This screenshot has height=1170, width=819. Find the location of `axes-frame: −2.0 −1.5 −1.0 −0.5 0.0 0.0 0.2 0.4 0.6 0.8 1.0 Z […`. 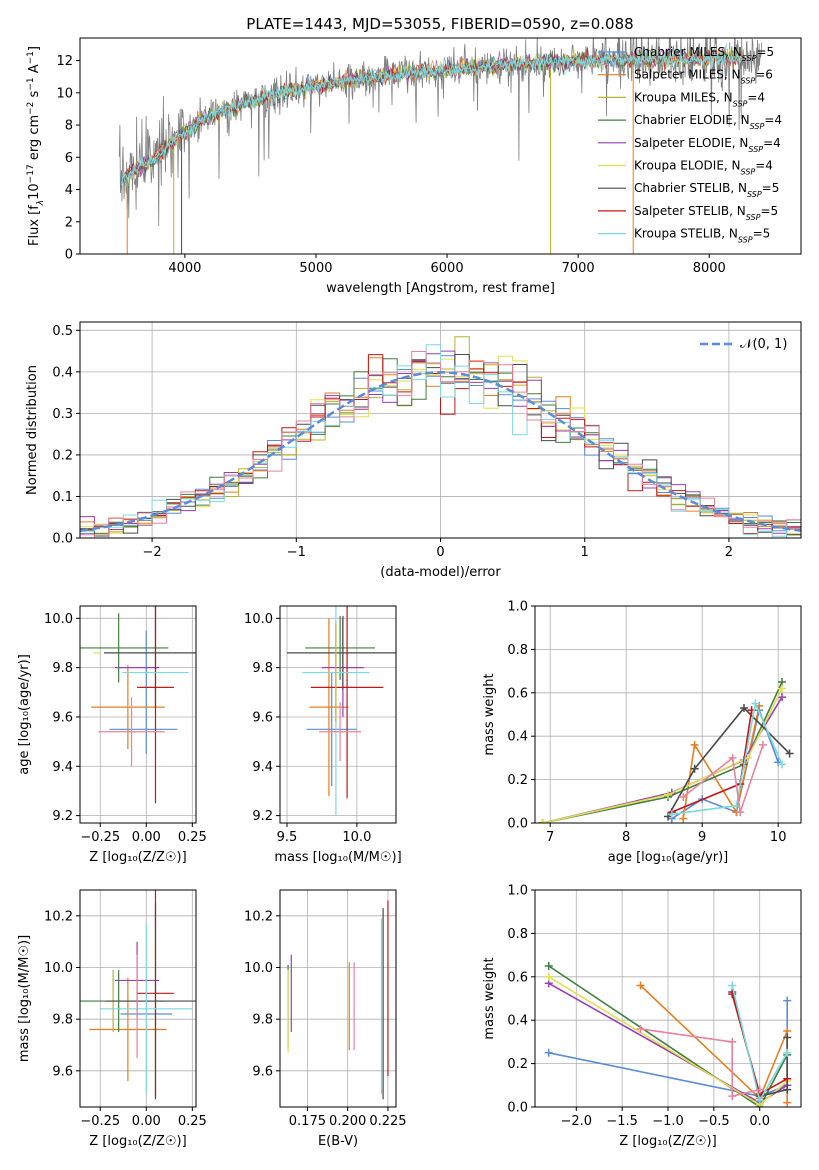

axes-frame: −2.0 −1.5 −1.0 −0.5 0.0 0.0 0.2 0.4 0.6 0.8 1.0 Z [… is located at coordinates (642, 1016).